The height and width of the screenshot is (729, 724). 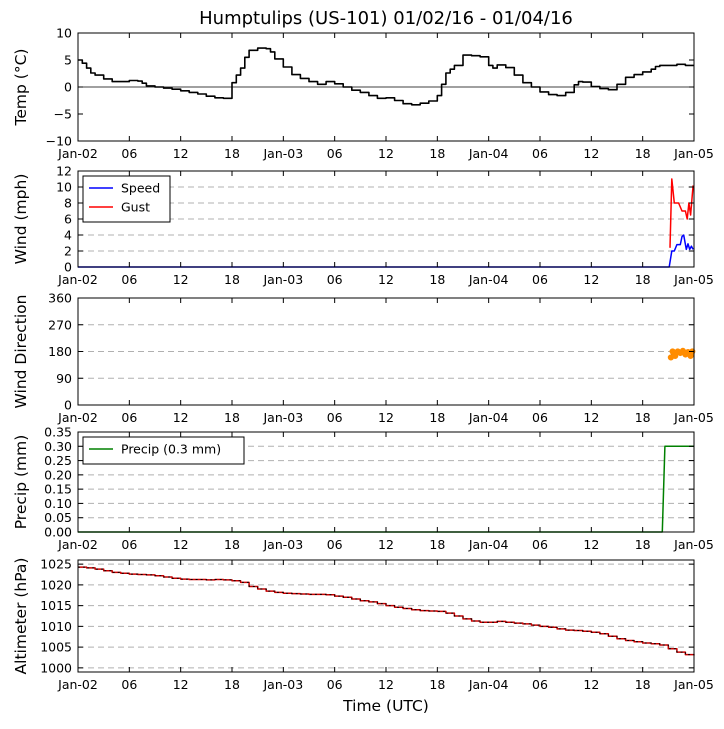 I want to click on y-tick-label: 0.10, so click(x=58, y=503).